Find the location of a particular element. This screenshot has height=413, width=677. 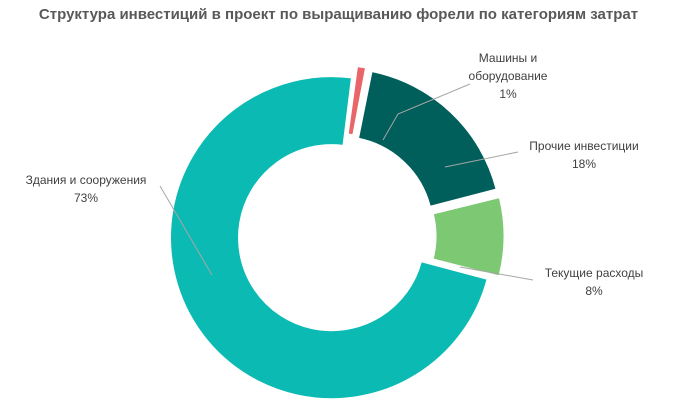

slice-label-2: Прочие инвестиции 18% is located at coordinates (583, 155).